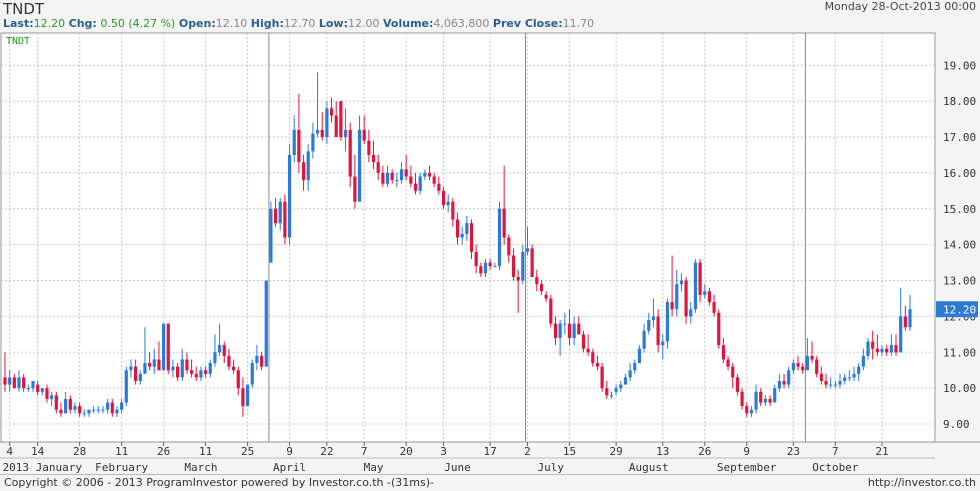  I want to click on x-day-label: 28, so click(79, 451).